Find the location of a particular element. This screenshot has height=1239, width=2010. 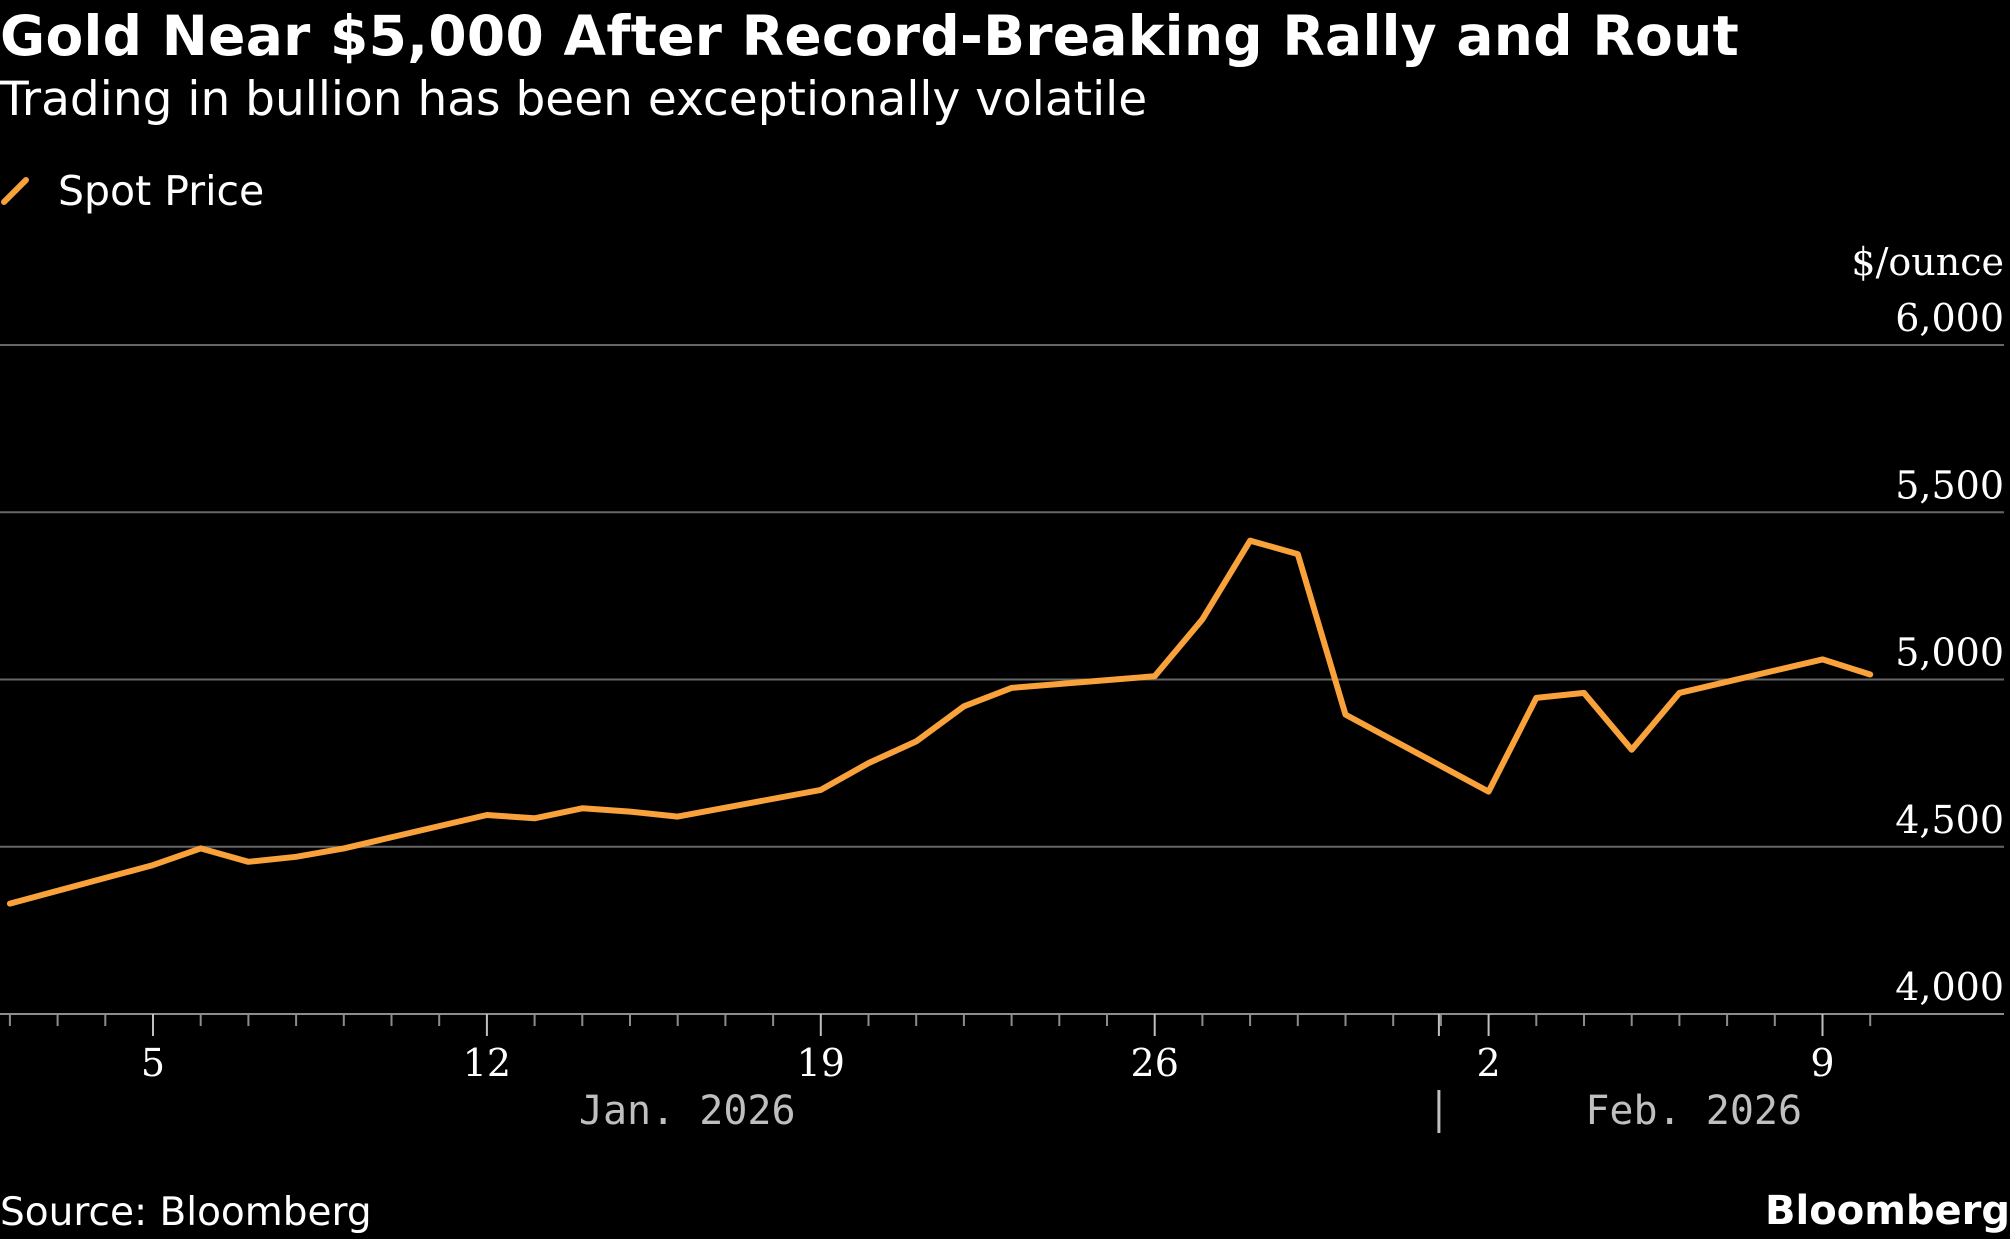

legend-label: Spot Price is located at coordinates (161, 191).